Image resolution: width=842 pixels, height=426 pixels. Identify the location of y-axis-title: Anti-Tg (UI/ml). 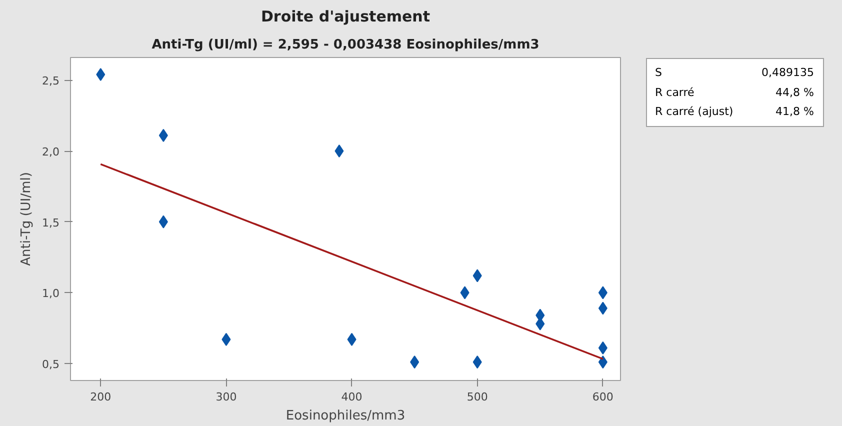
(26, 219).